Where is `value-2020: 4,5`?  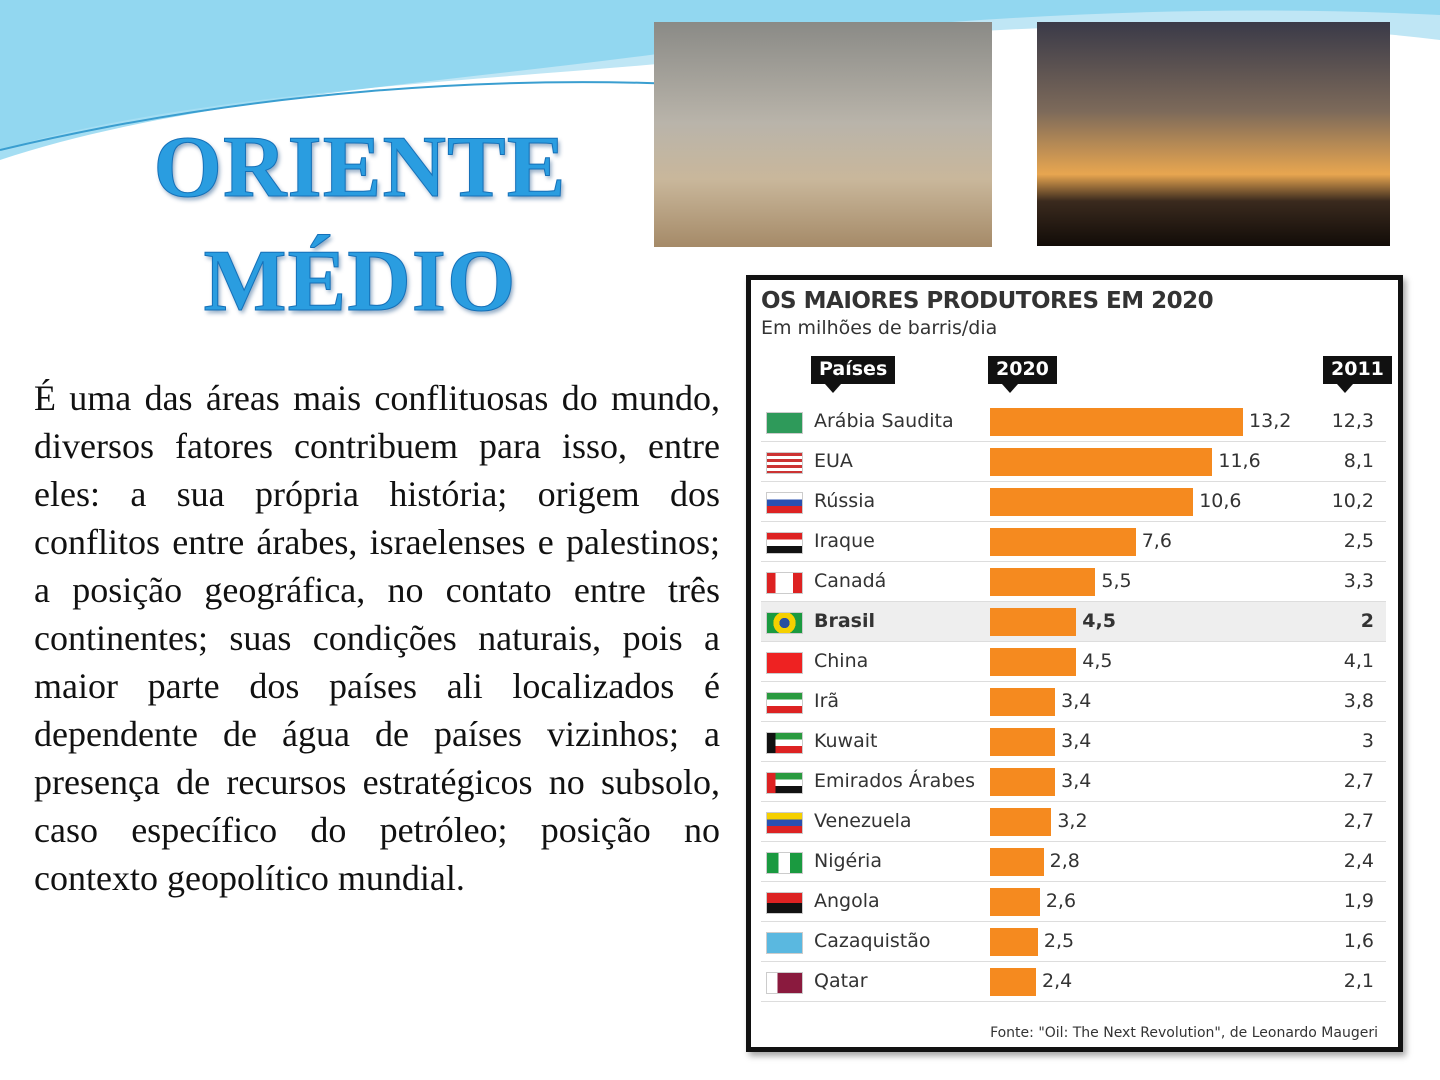 value-2020: 4,5 is located at coordinates (1097, 661).